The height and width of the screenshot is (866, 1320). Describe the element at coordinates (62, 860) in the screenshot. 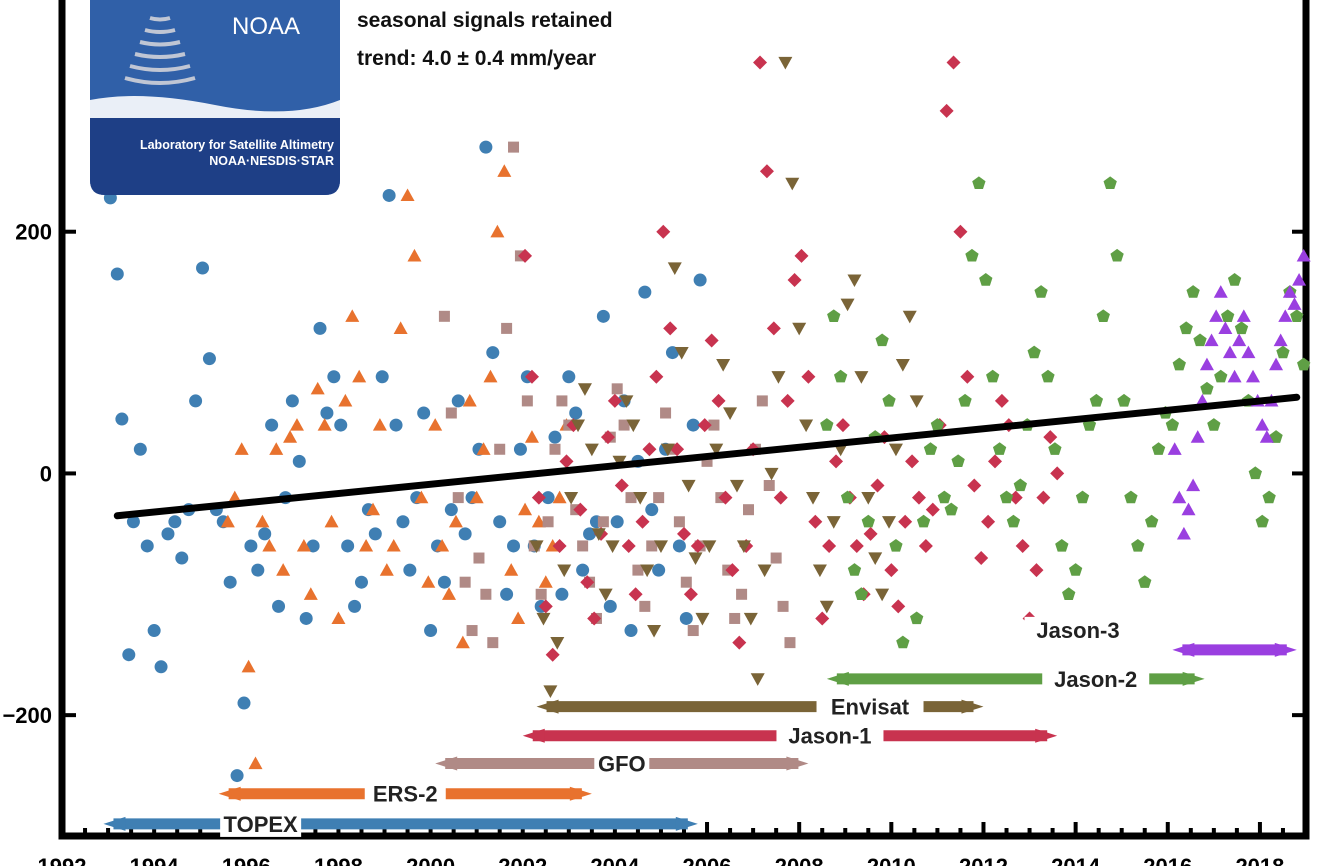

I see `x-tick-label: 1992` at that location.